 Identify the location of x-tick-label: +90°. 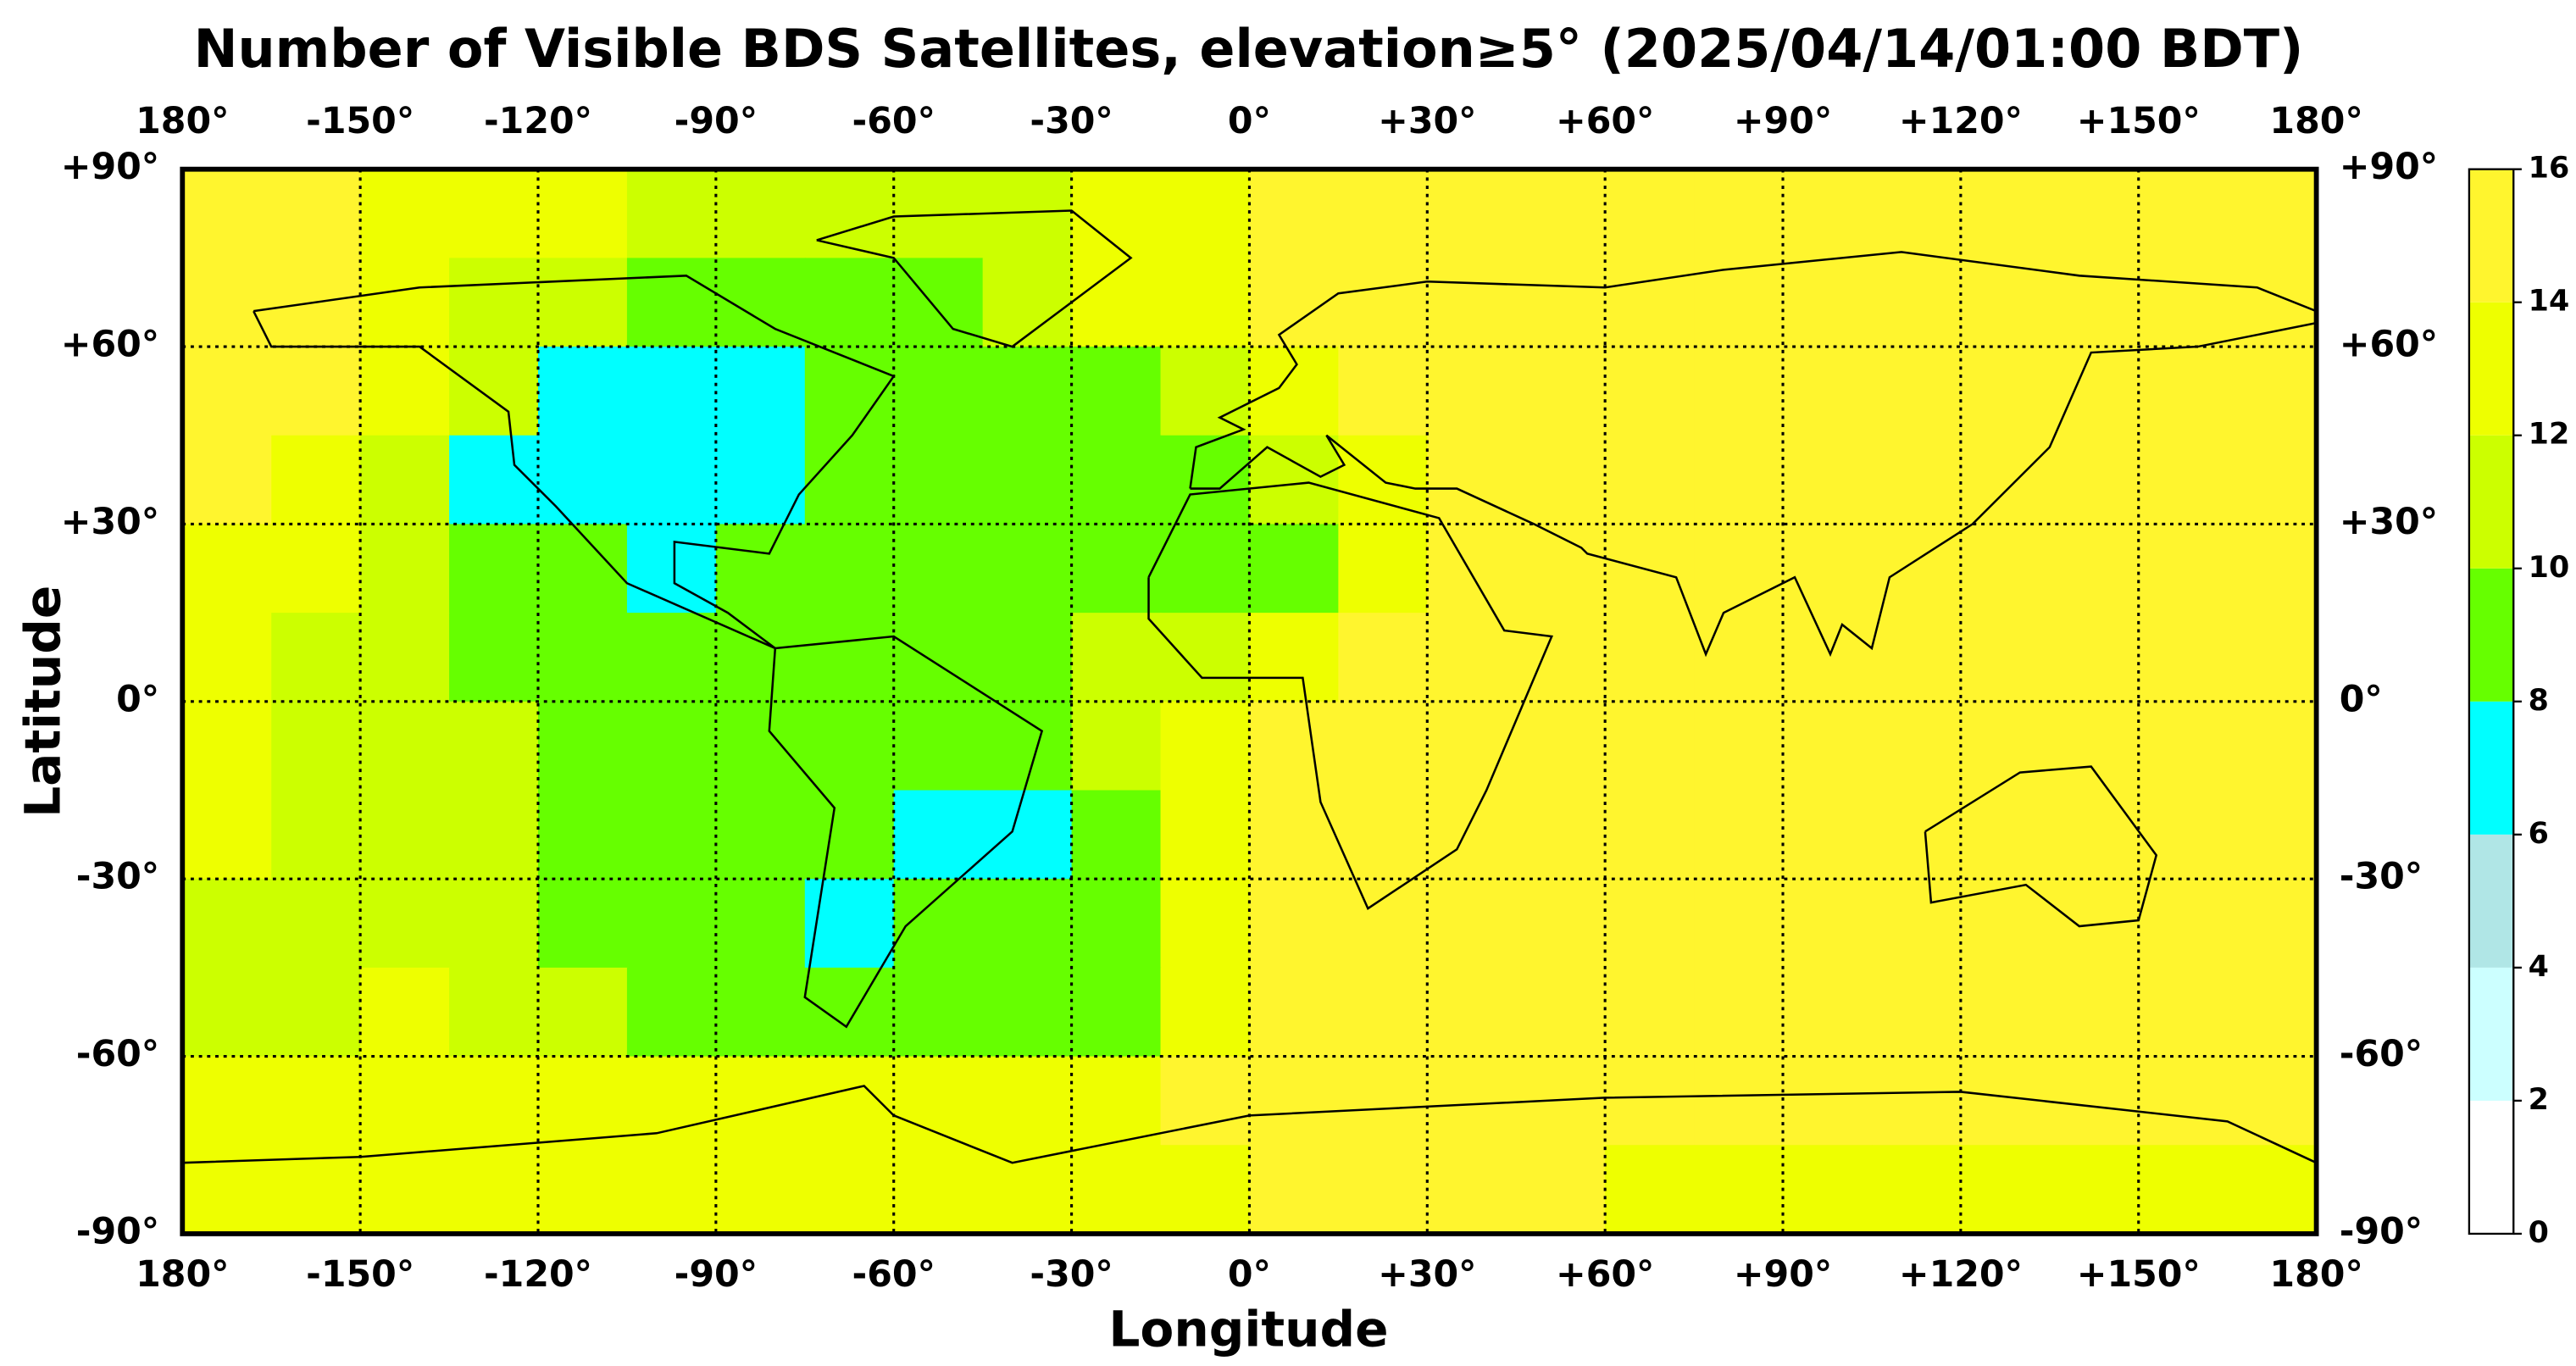
(1783, 1274).